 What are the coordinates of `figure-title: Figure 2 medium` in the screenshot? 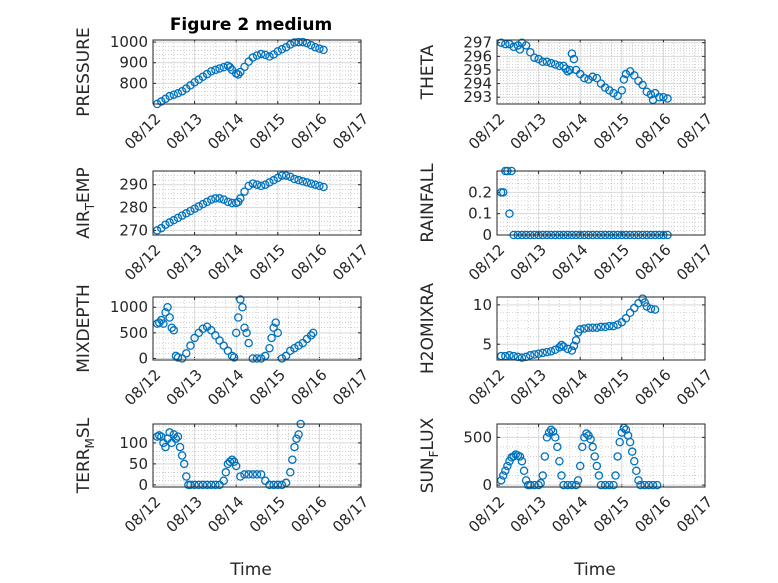 It's located at (251, 25).